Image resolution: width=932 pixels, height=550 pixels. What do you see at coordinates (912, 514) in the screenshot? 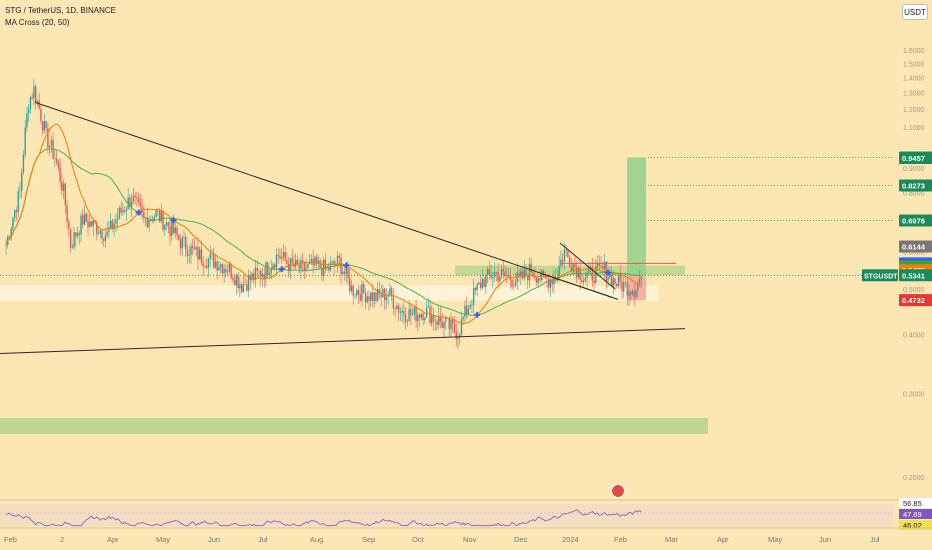
I see `rsi-label: 47.69` at bounding box center [912, 514].